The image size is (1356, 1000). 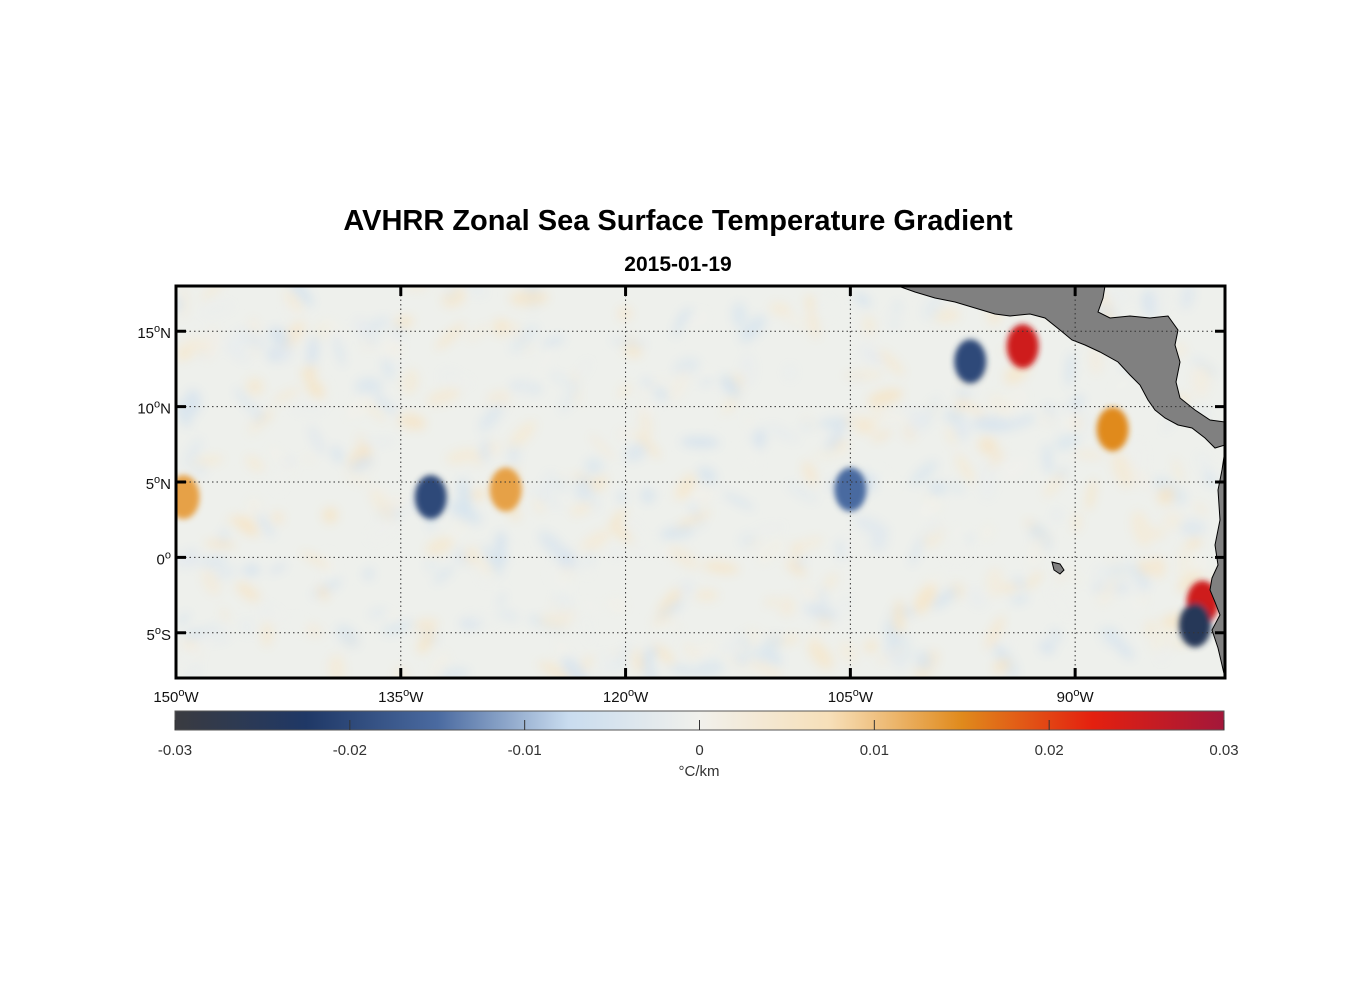 I want to click on latitude-labels: 15oN 10oN 5oN 0o 5oS, so click(x=154, y=483).